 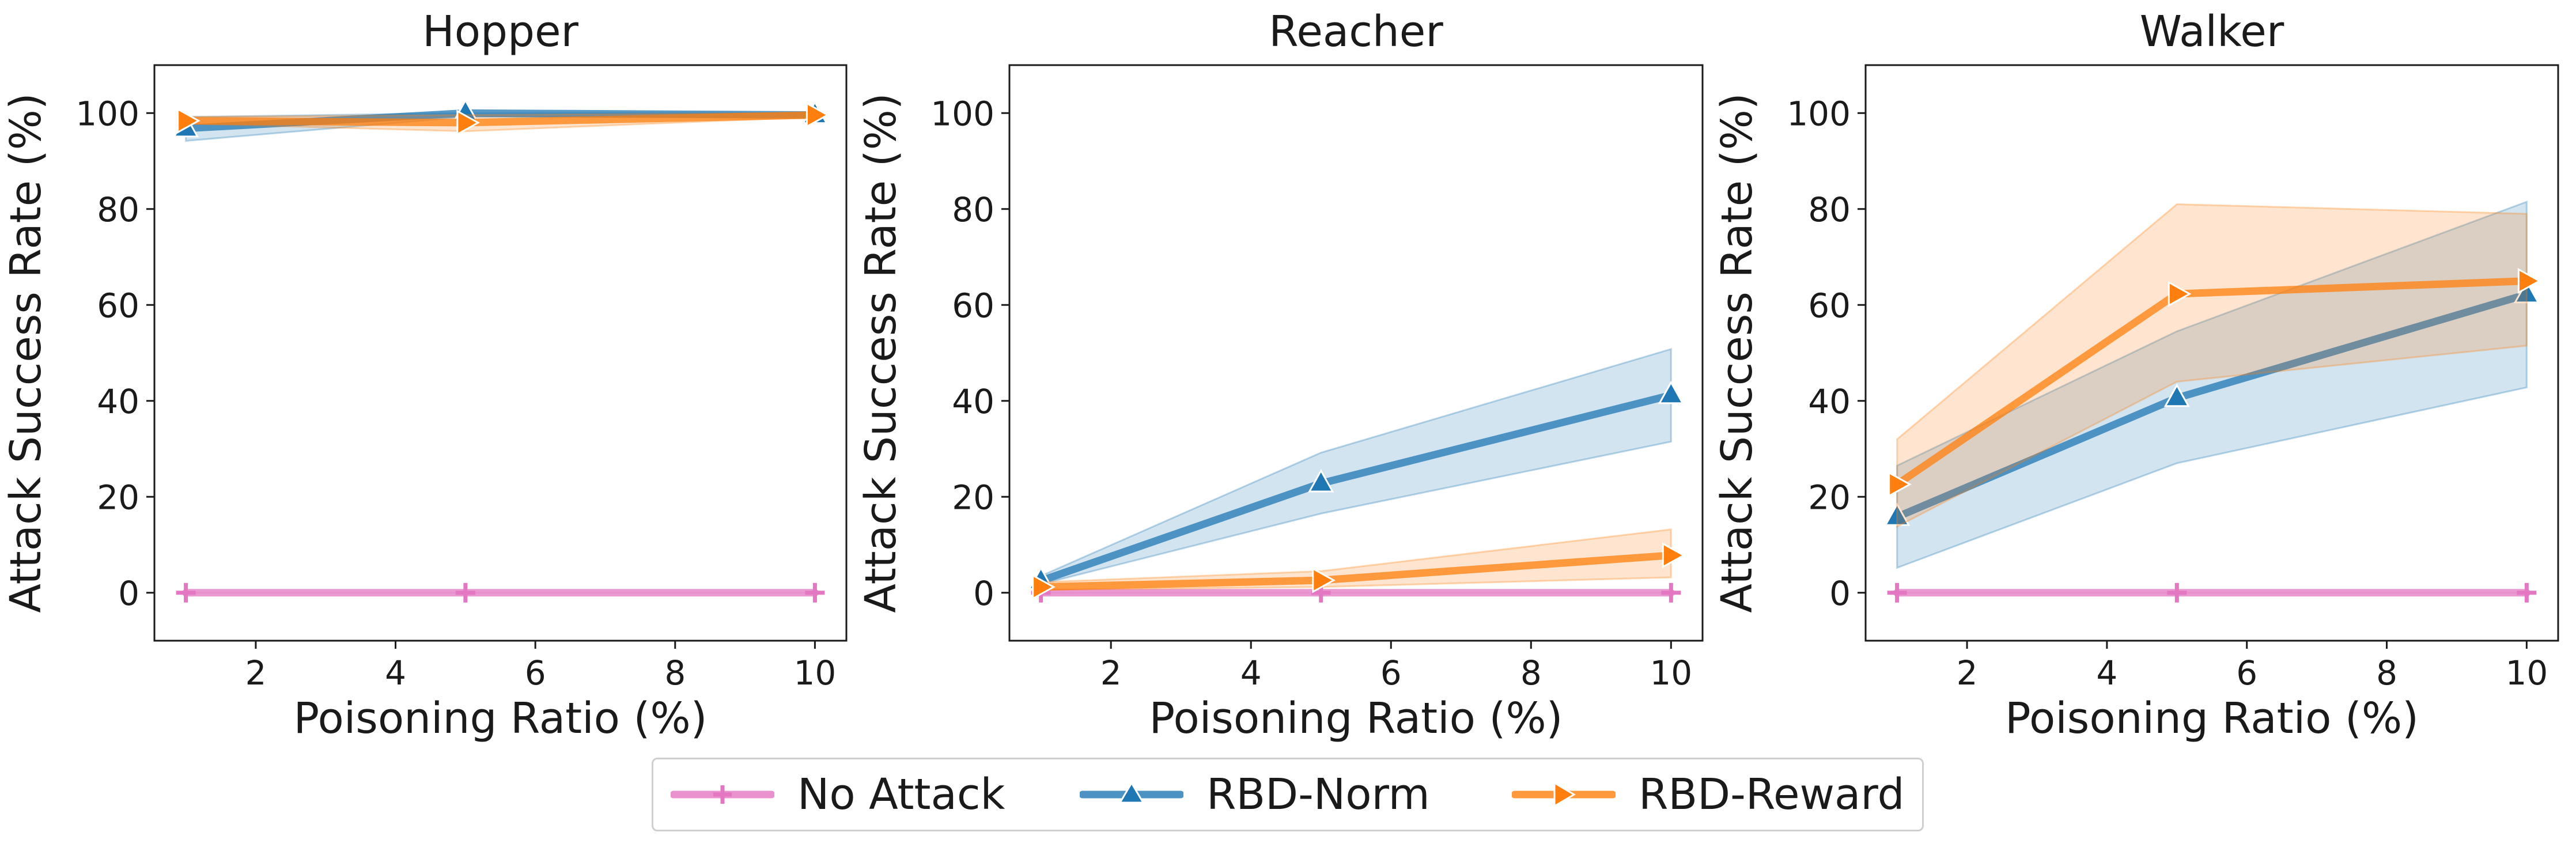 I want to click on triangle-right-icon, so click(x=1564, y=794).